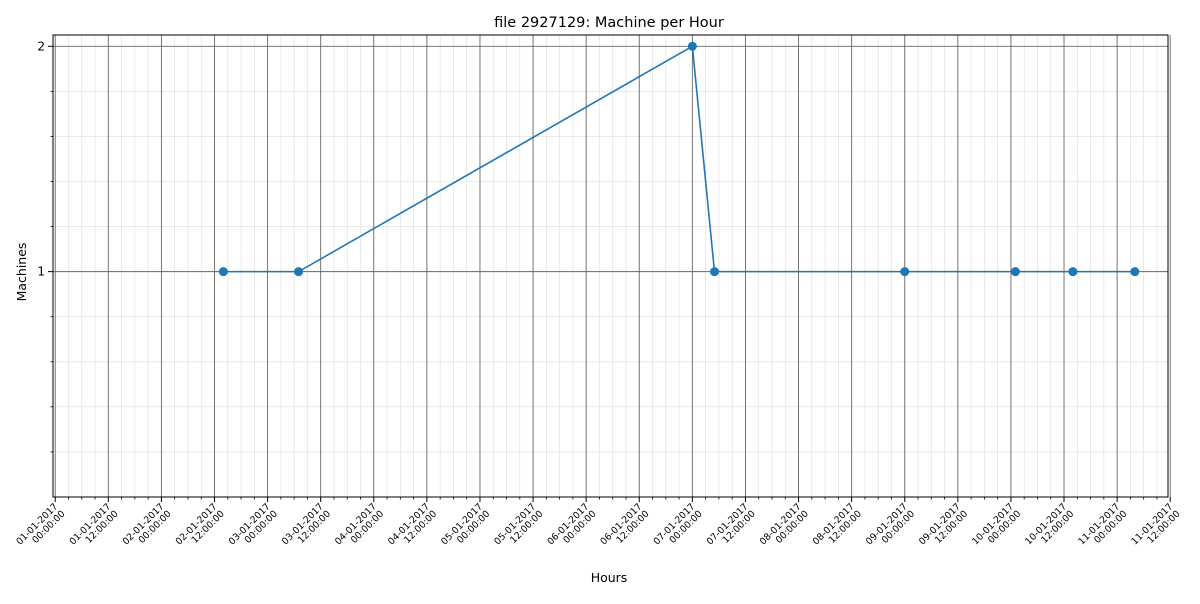 The image size is (1200, 604). Describe the element at coordinates (200, 527) in the screenshot. I see `x-tick-label: 02-01-201712:00:00` at that location.